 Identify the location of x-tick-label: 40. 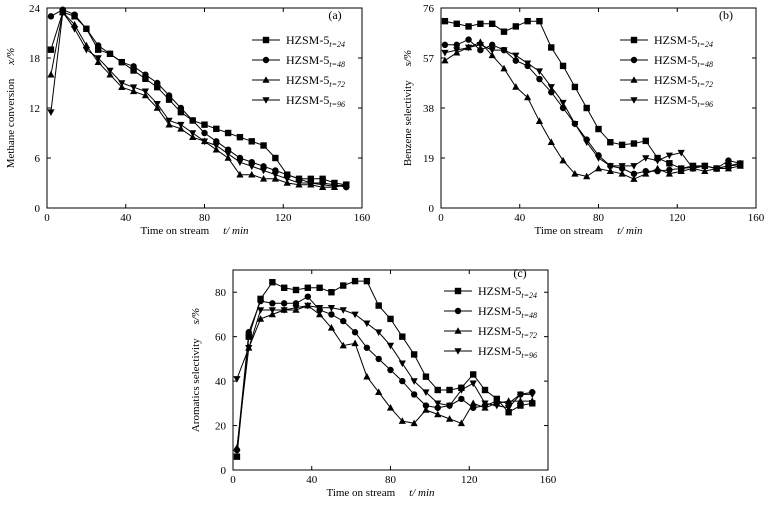
(312, 480).